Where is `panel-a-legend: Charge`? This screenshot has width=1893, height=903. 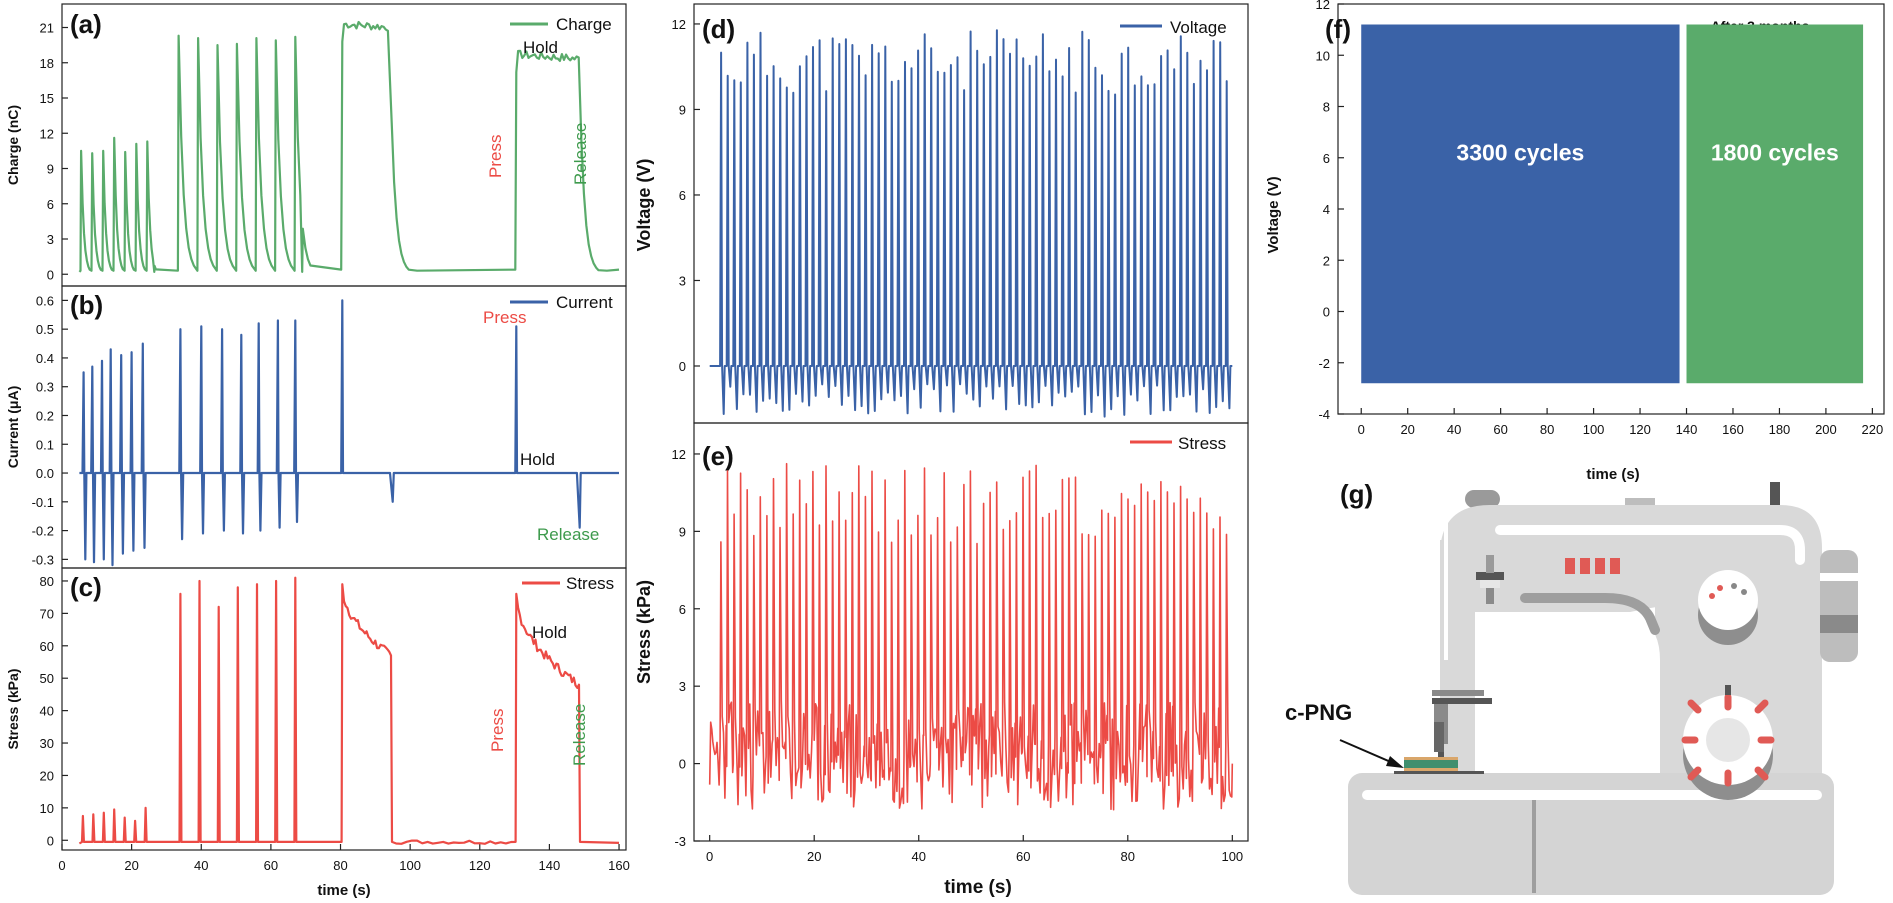 panel-a-legend: Charge is located at coordinates (561, 24).